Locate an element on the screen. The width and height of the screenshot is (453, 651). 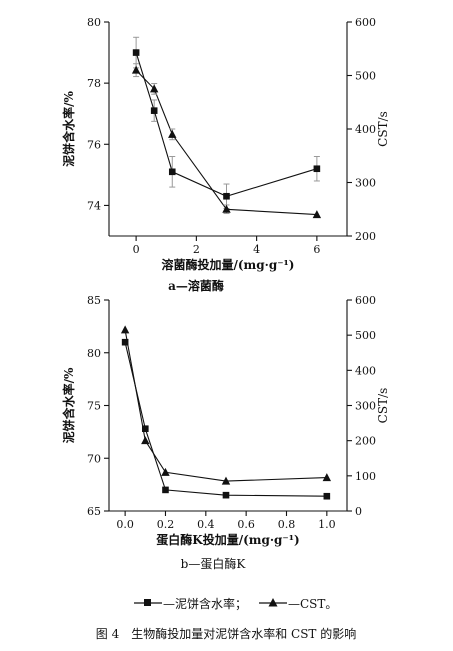
y-right-tick-label: 0 is located at coordinates (358, 511).